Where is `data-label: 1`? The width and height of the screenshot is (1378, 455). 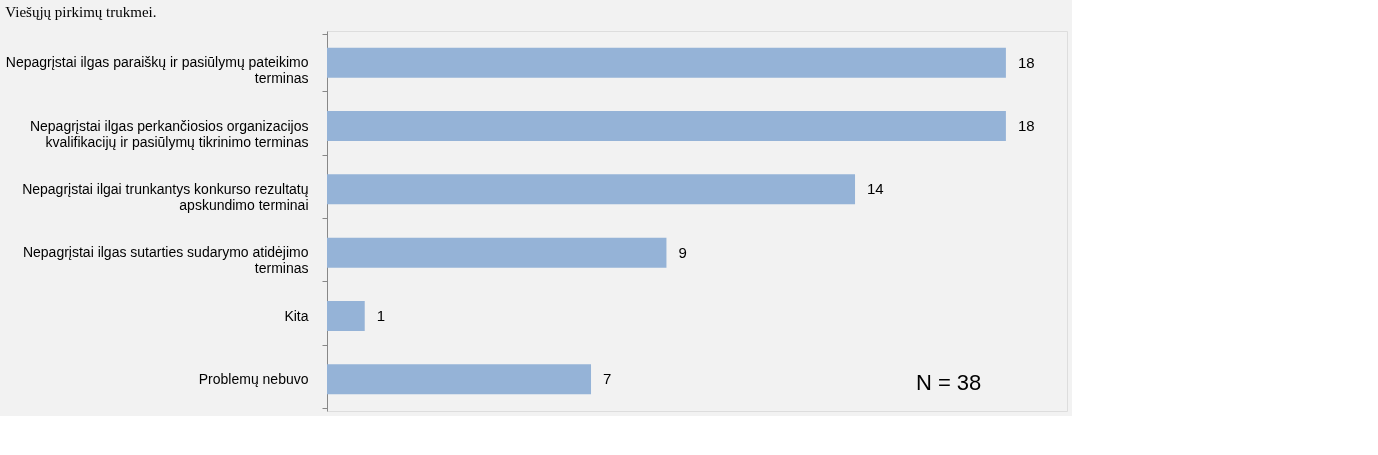 data-label: 1 is located at coordinates (381, 315).